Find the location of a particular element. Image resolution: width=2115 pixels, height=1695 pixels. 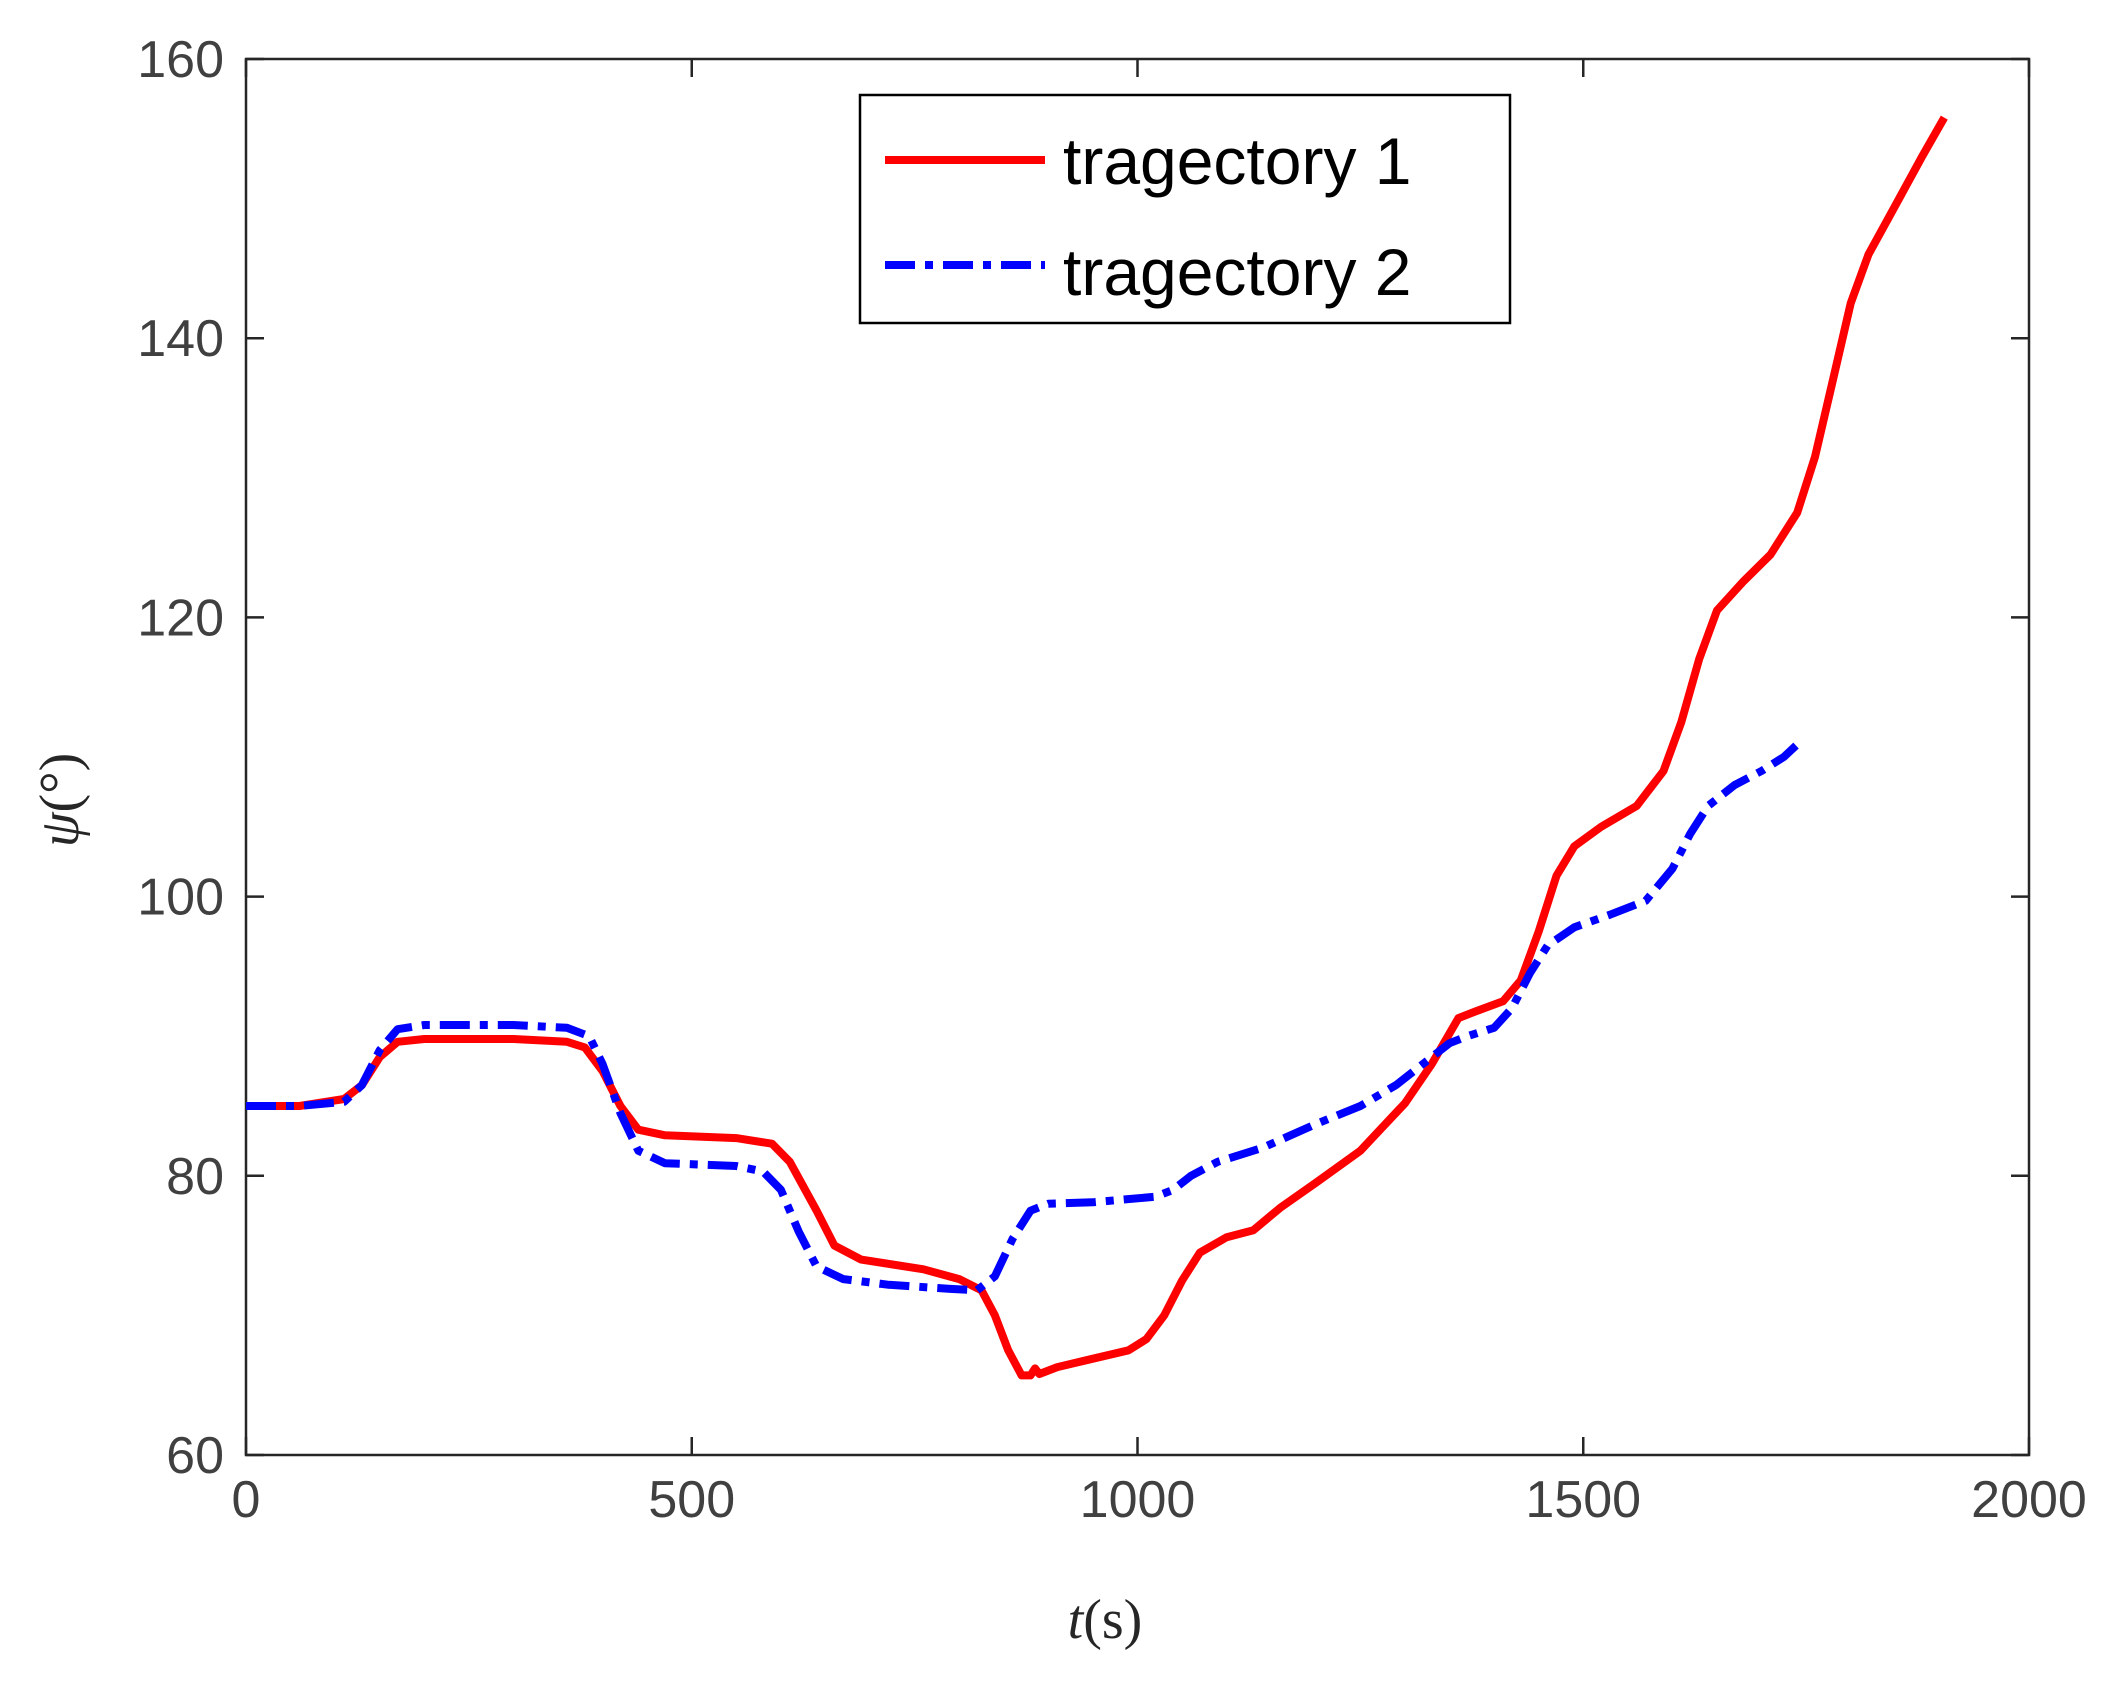

x-tick-label: 1500 is located at coordinates (1583, 1500).